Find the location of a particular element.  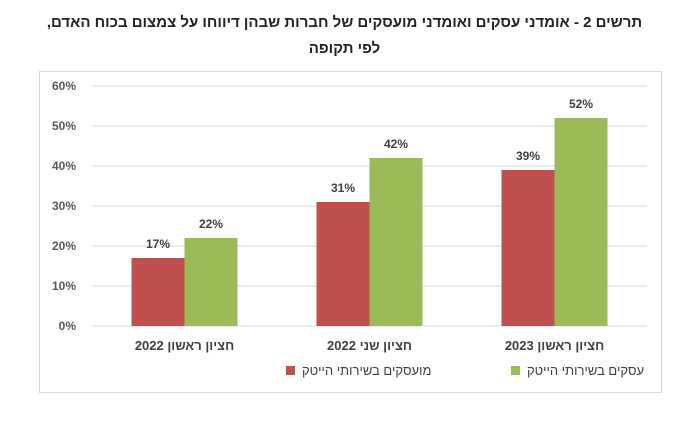

data-label: 42% is located at coordinates (396, 144).